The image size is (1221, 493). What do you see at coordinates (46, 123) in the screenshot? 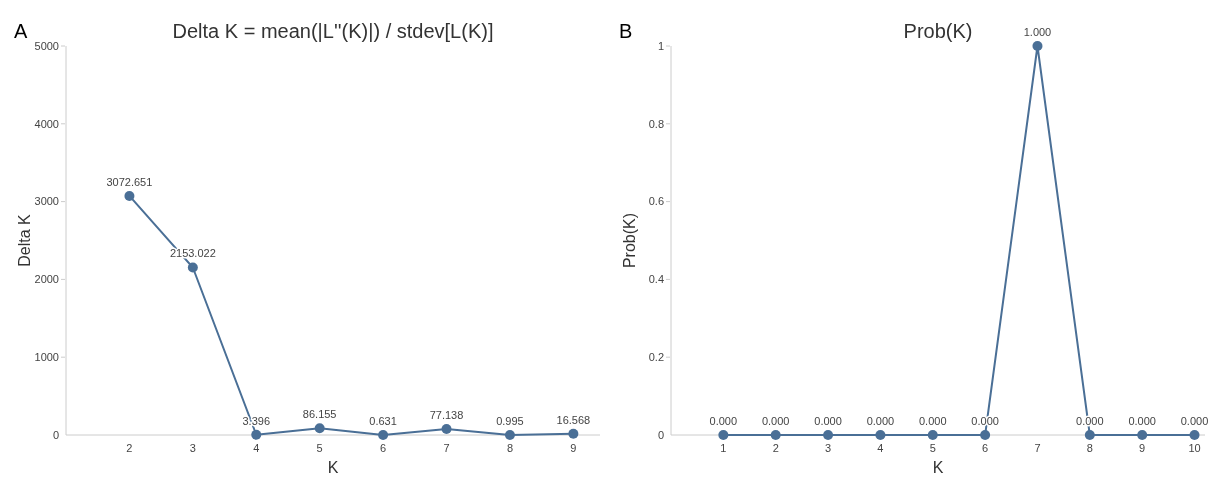
I see `y-tick-label: 4000` at bounding box center [46, 123].